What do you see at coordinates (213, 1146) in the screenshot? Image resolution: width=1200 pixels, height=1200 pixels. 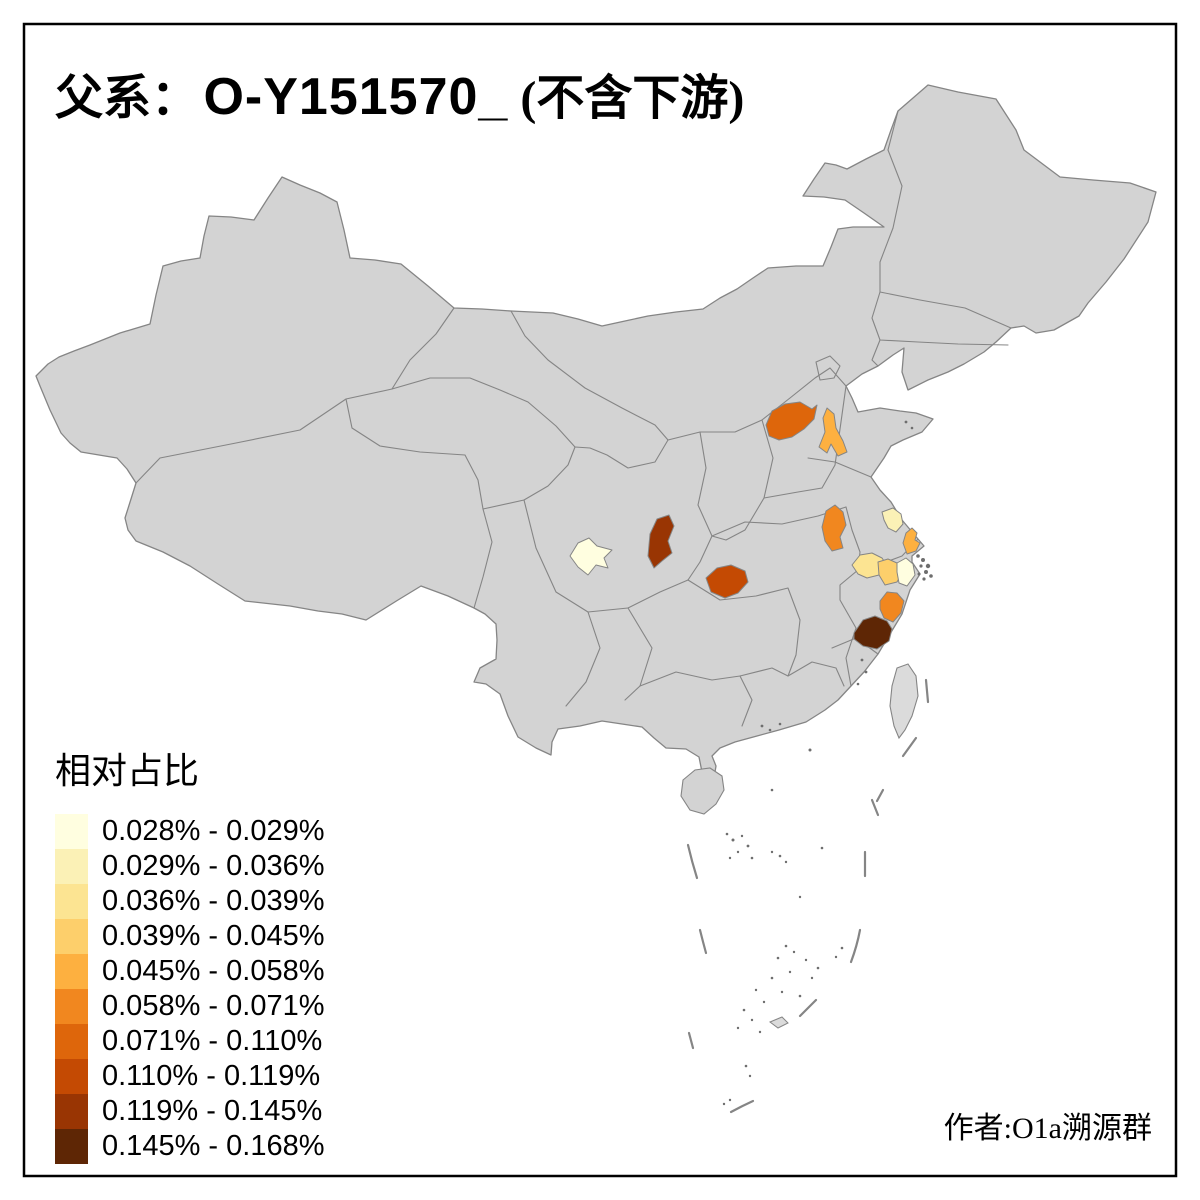 I see `legend-label: 0.145% - 0.168%` at bounding box center [213, 1146].